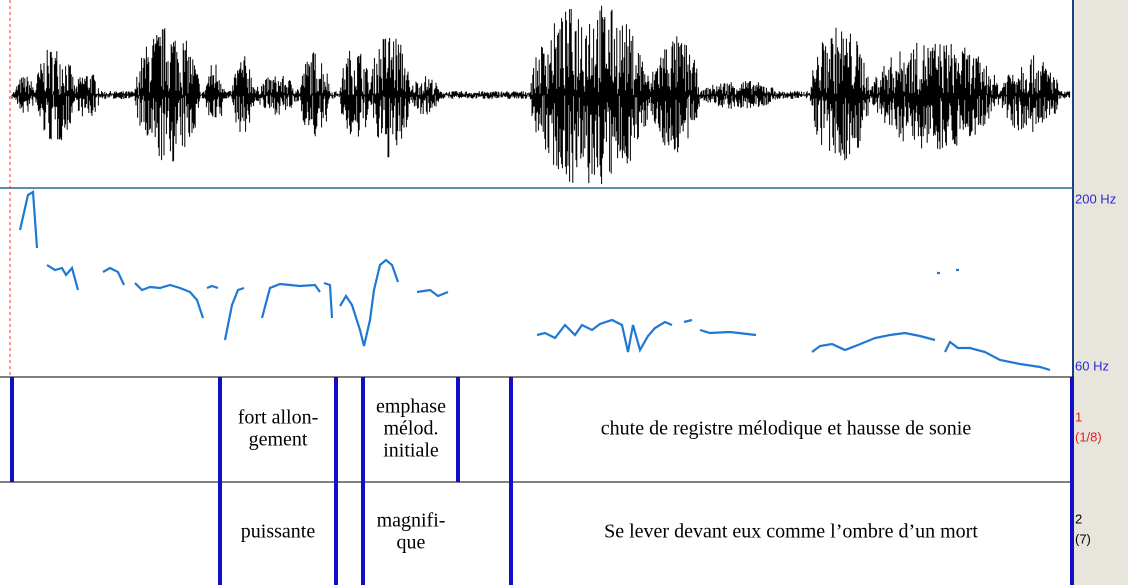 This screenshot has width=1128, height=585. What do you see at coordinates (278, 532) in the screenshot?
I see `interval-label: puissante` at bounding box center [278, 532].